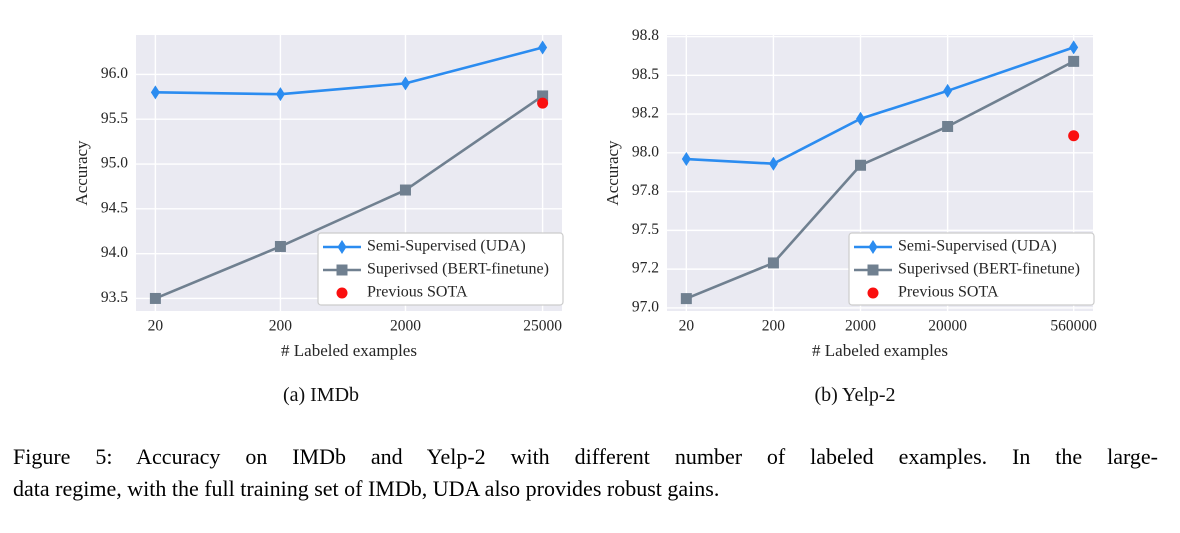 The width and height of the screenshot is (1180, 533). What do you see at coordinates (645, 35) in the screenshot?
I see `y-tick-label: 98.8` at bounding box center [645, 35].